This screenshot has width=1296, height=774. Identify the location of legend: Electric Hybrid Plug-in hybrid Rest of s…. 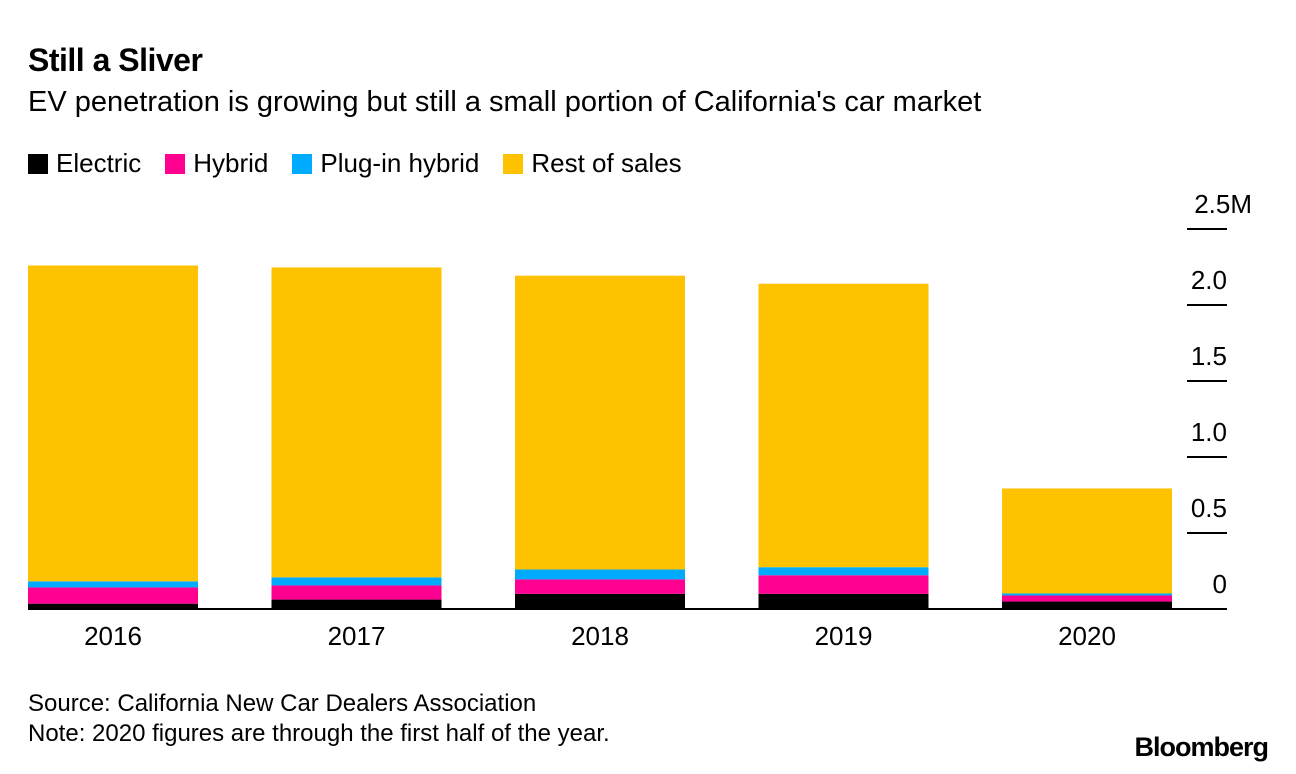
(355, 163).